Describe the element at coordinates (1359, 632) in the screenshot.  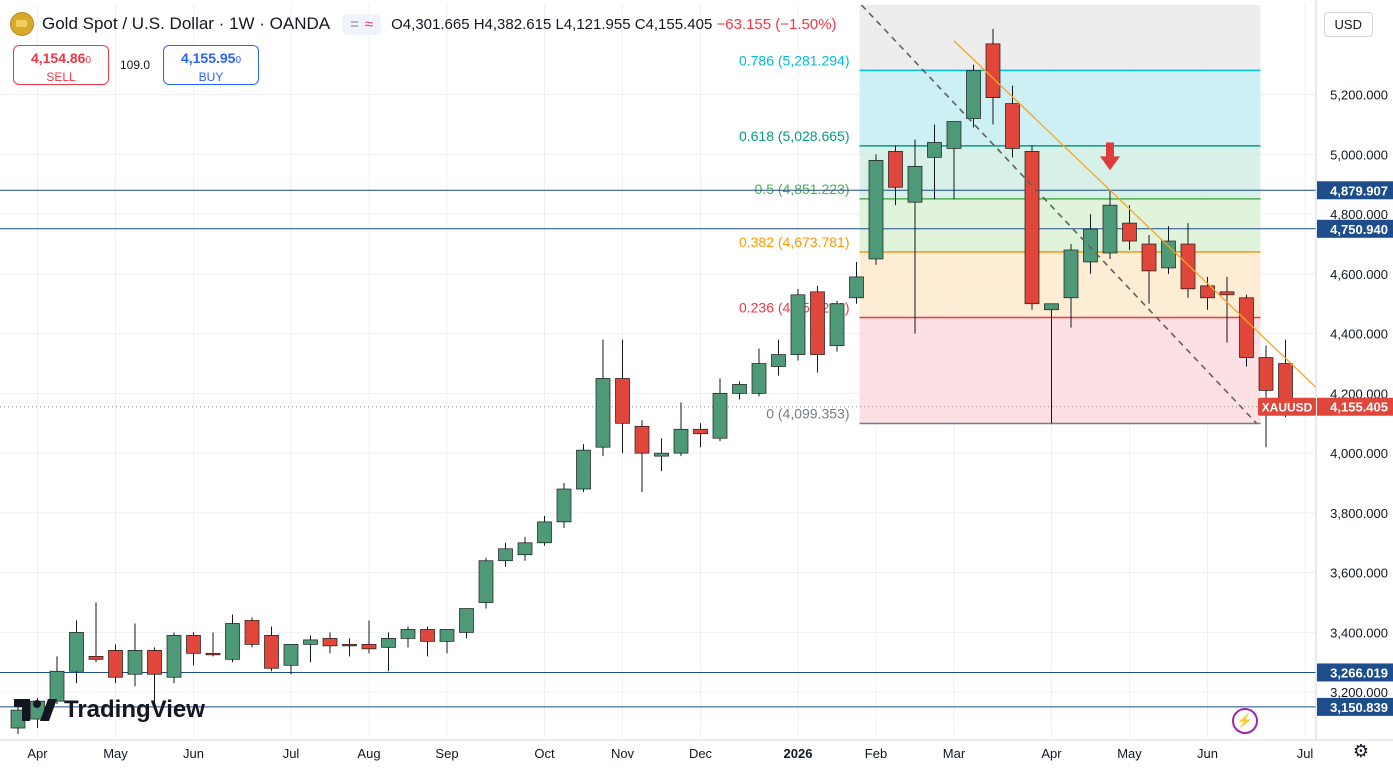
I see `y-tick-label: 3,400.000` at that location.